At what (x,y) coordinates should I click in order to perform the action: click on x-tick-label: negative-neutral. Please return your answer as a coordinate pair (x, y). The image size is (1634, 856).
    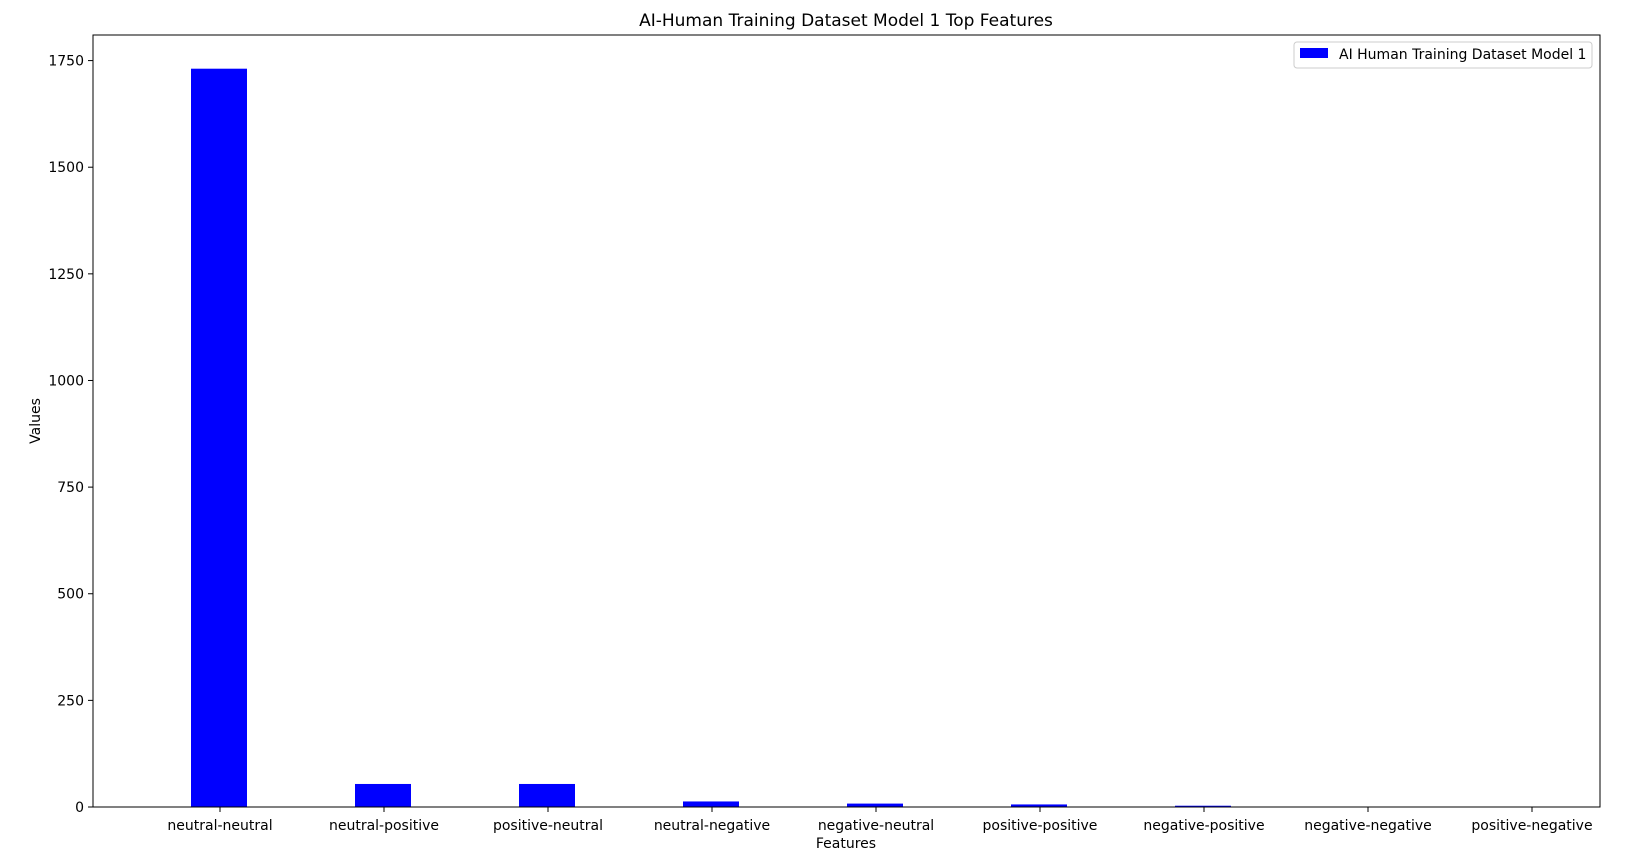
    Looking at the image, I should click on (876, 826).